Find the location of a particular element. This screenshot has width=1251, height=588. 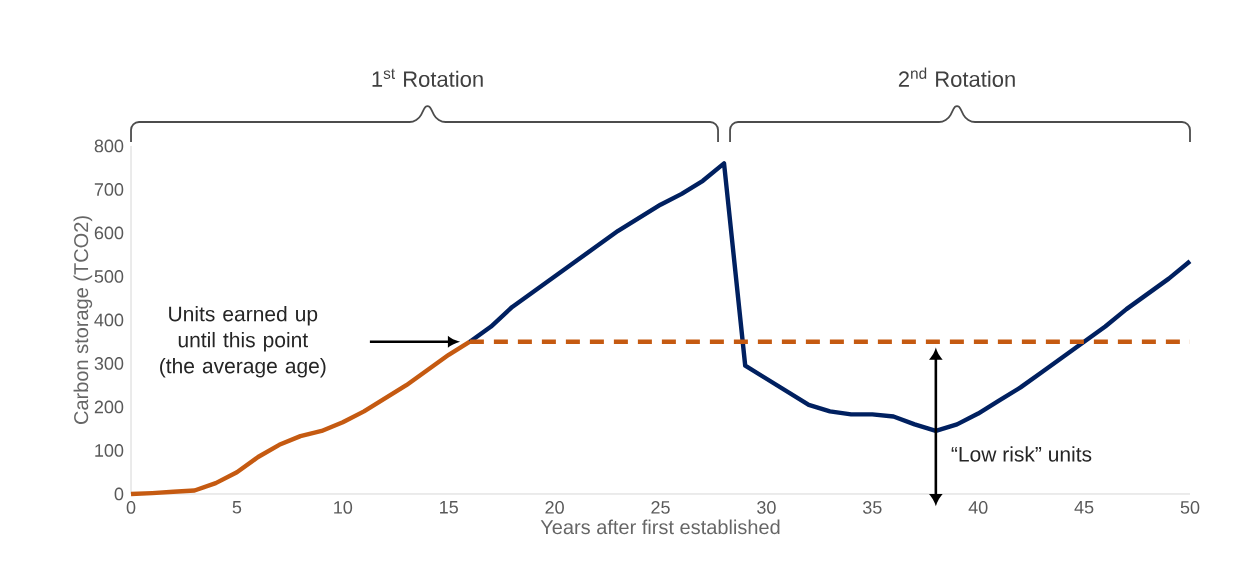

y-tick-label: 500 is located at coordinates (109, 276).